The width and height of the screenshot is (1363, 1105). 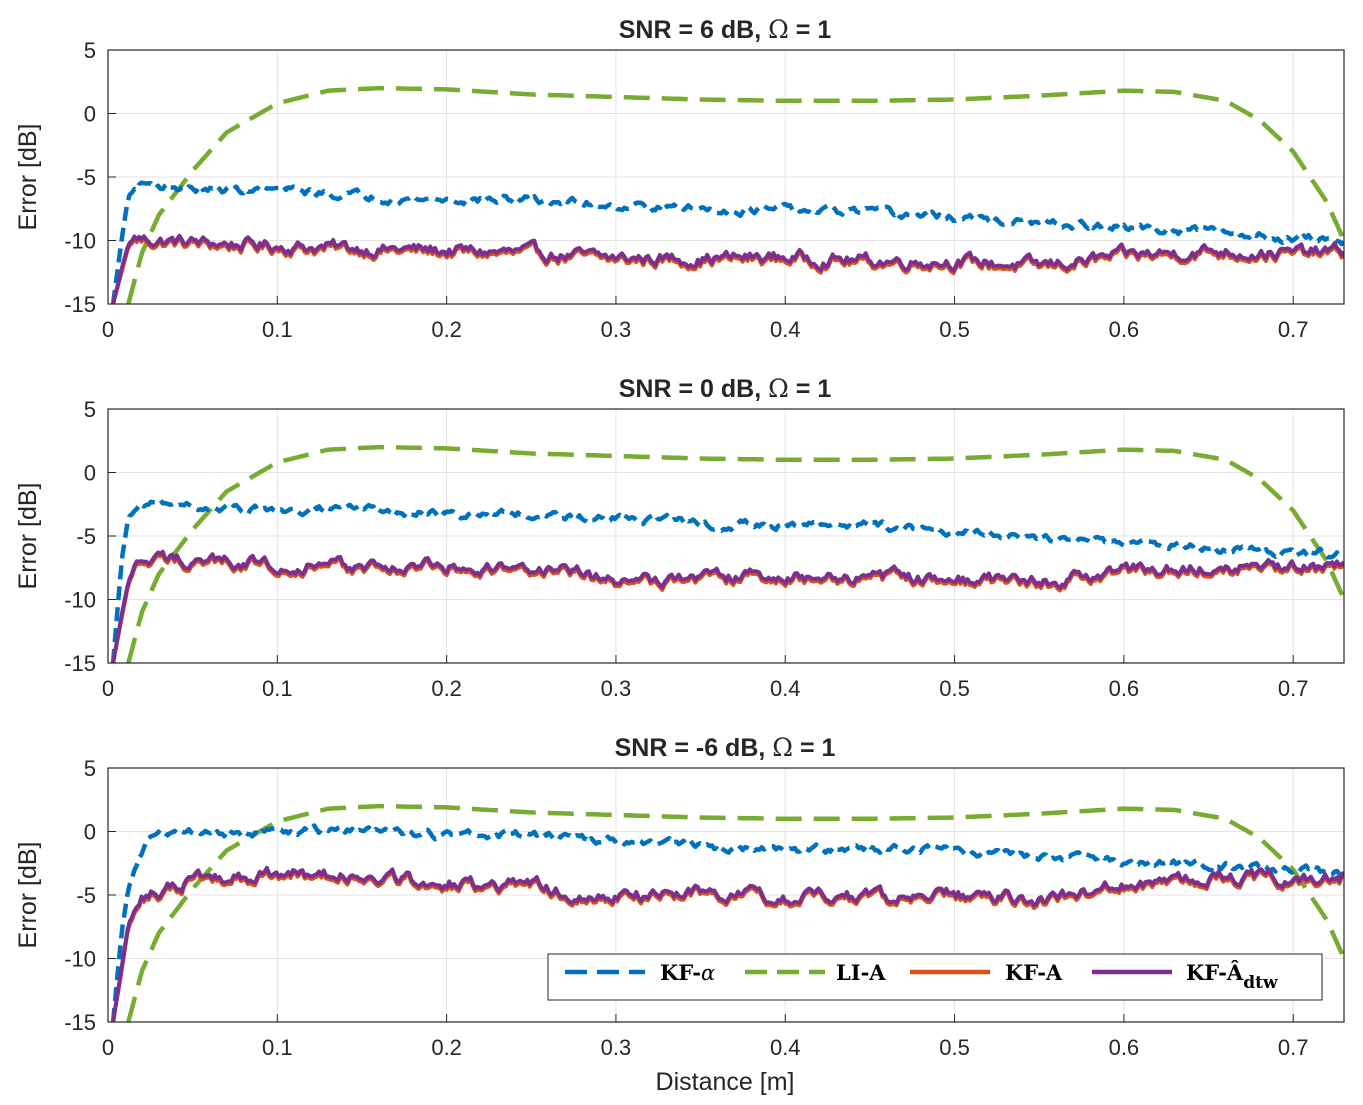 I want to click on x-axis-label: Distance [m], so click(x=725, y=1082).